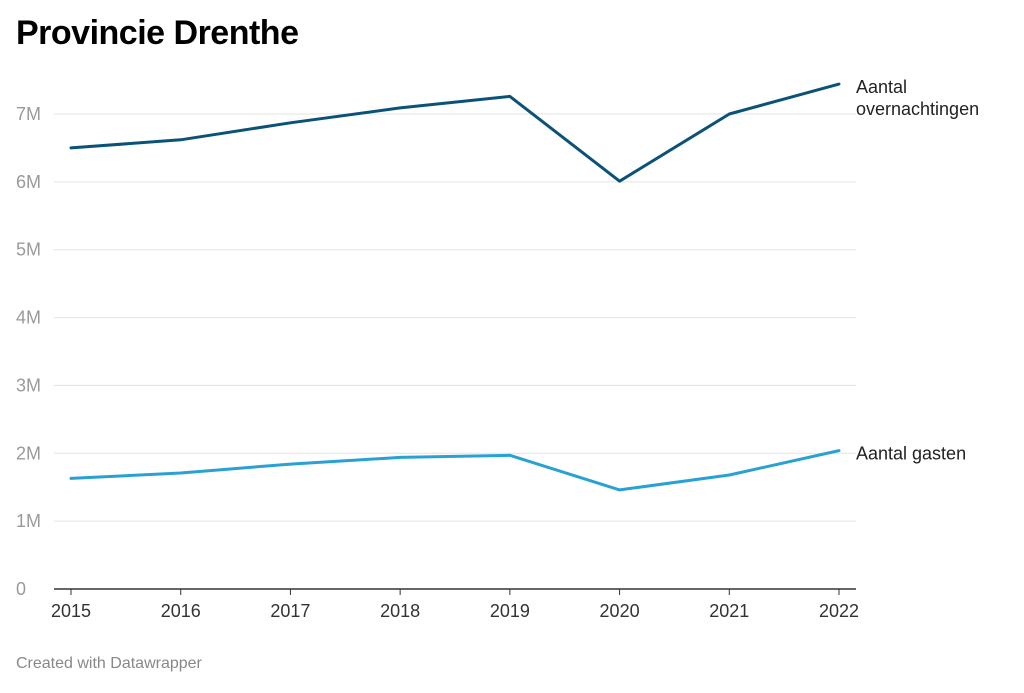 Image resolution: width=1024 pixels, height=693 pixels. I want to click on x-tick-label: 2018, so click(400, 611).